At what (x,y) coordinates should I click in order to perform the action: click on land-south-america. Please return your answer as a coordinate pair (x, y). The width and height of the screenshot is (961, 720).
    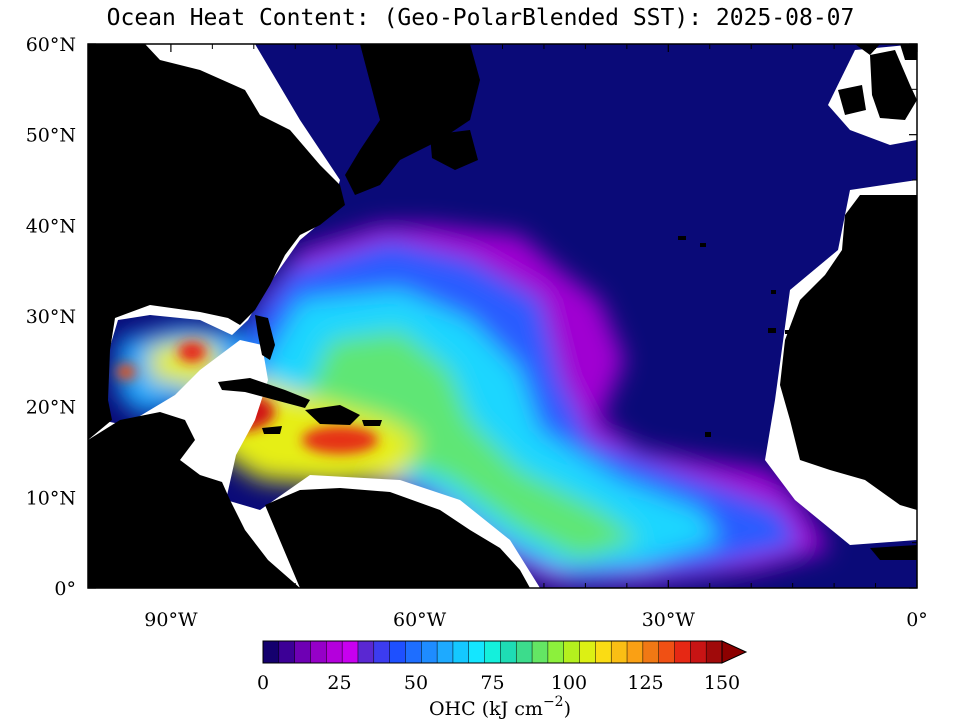
    Looking at the image, I should click on (397, 538).